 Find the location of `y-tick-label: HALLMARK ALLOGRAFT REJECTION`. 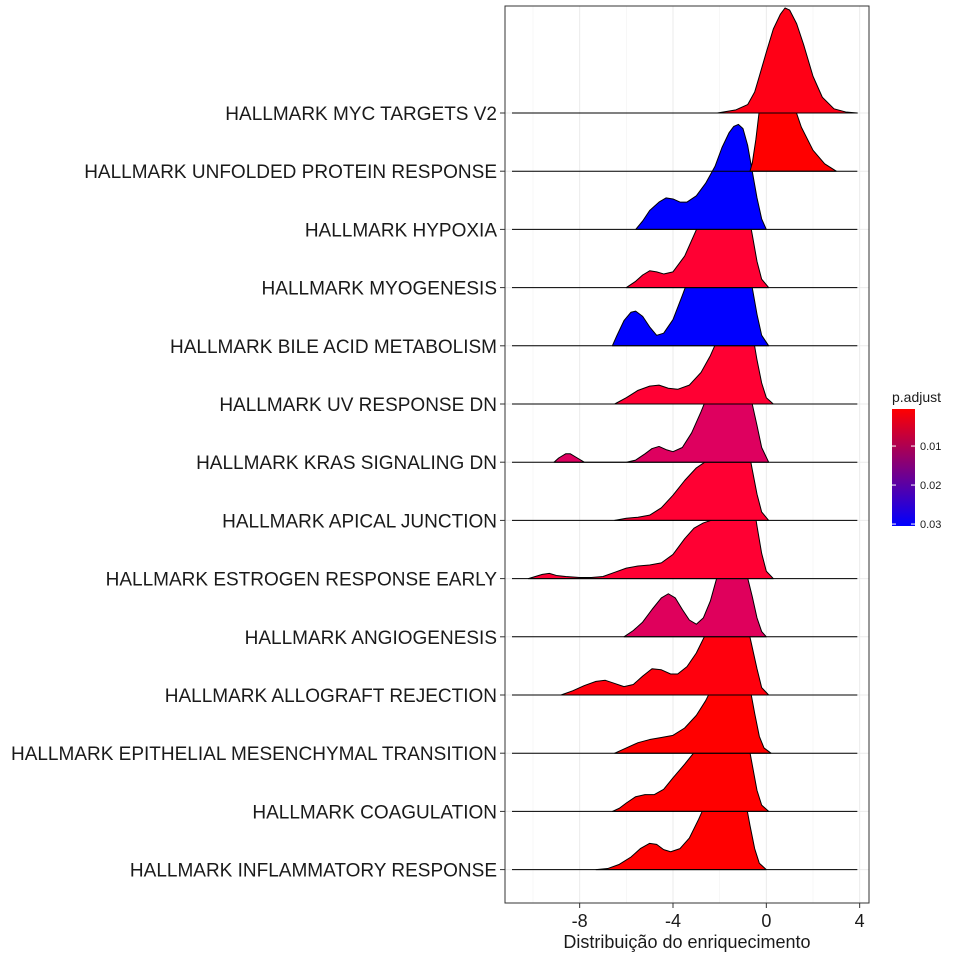

y-tick-label: HALLMARK ALLOGRAFT REJECTION is located at coordinates (331, 696).